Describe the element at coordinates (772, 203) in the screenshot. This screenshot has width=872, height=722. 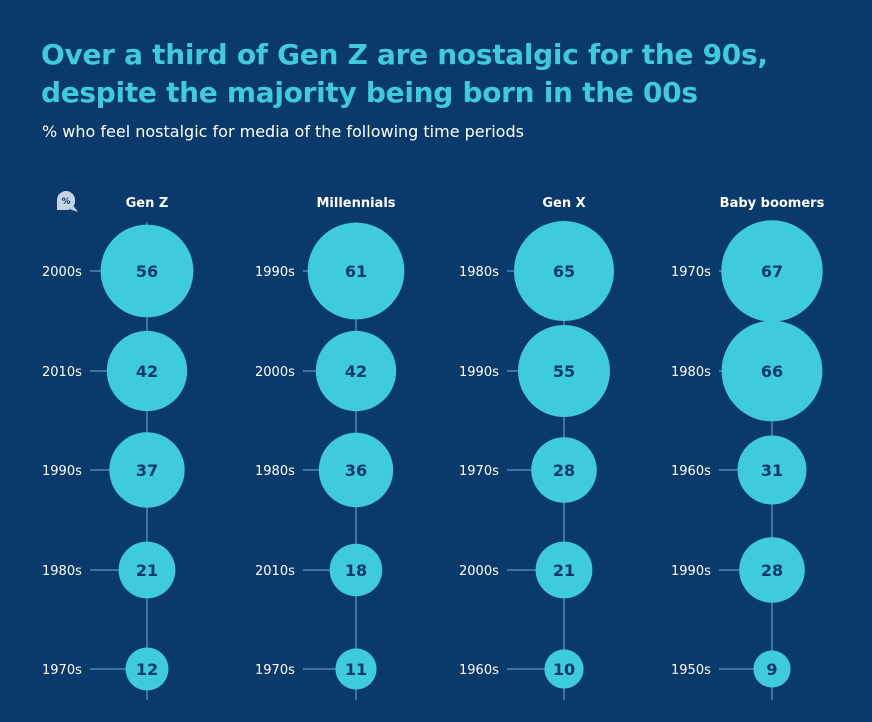
I see `group-label: Baby boomers` at that location.